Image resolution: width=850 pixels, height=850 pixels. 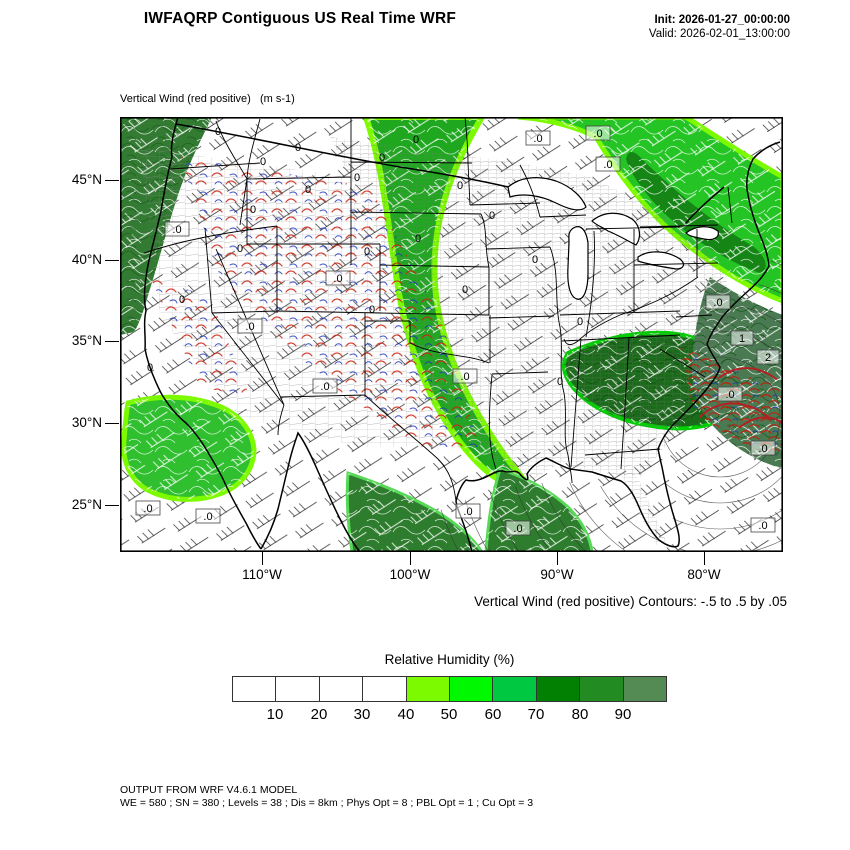 I want to click on init-time: Init: 2026-01-27_00:00:00, so click(x=722, y=20).